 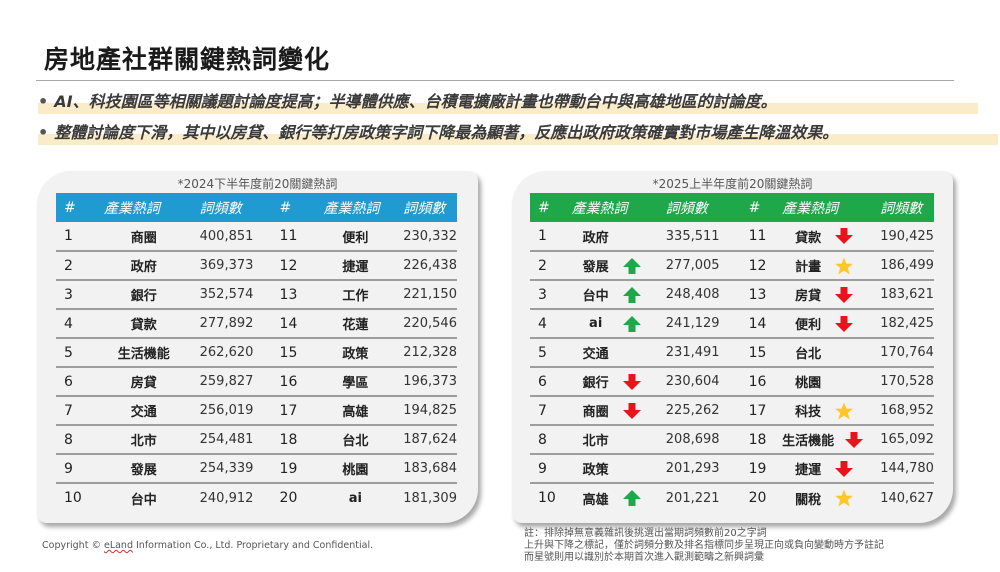 What do you see at coordinates (595, 470) in the screenshot?
I see `keyword-text: 政策` at bounding box center [595, 470].